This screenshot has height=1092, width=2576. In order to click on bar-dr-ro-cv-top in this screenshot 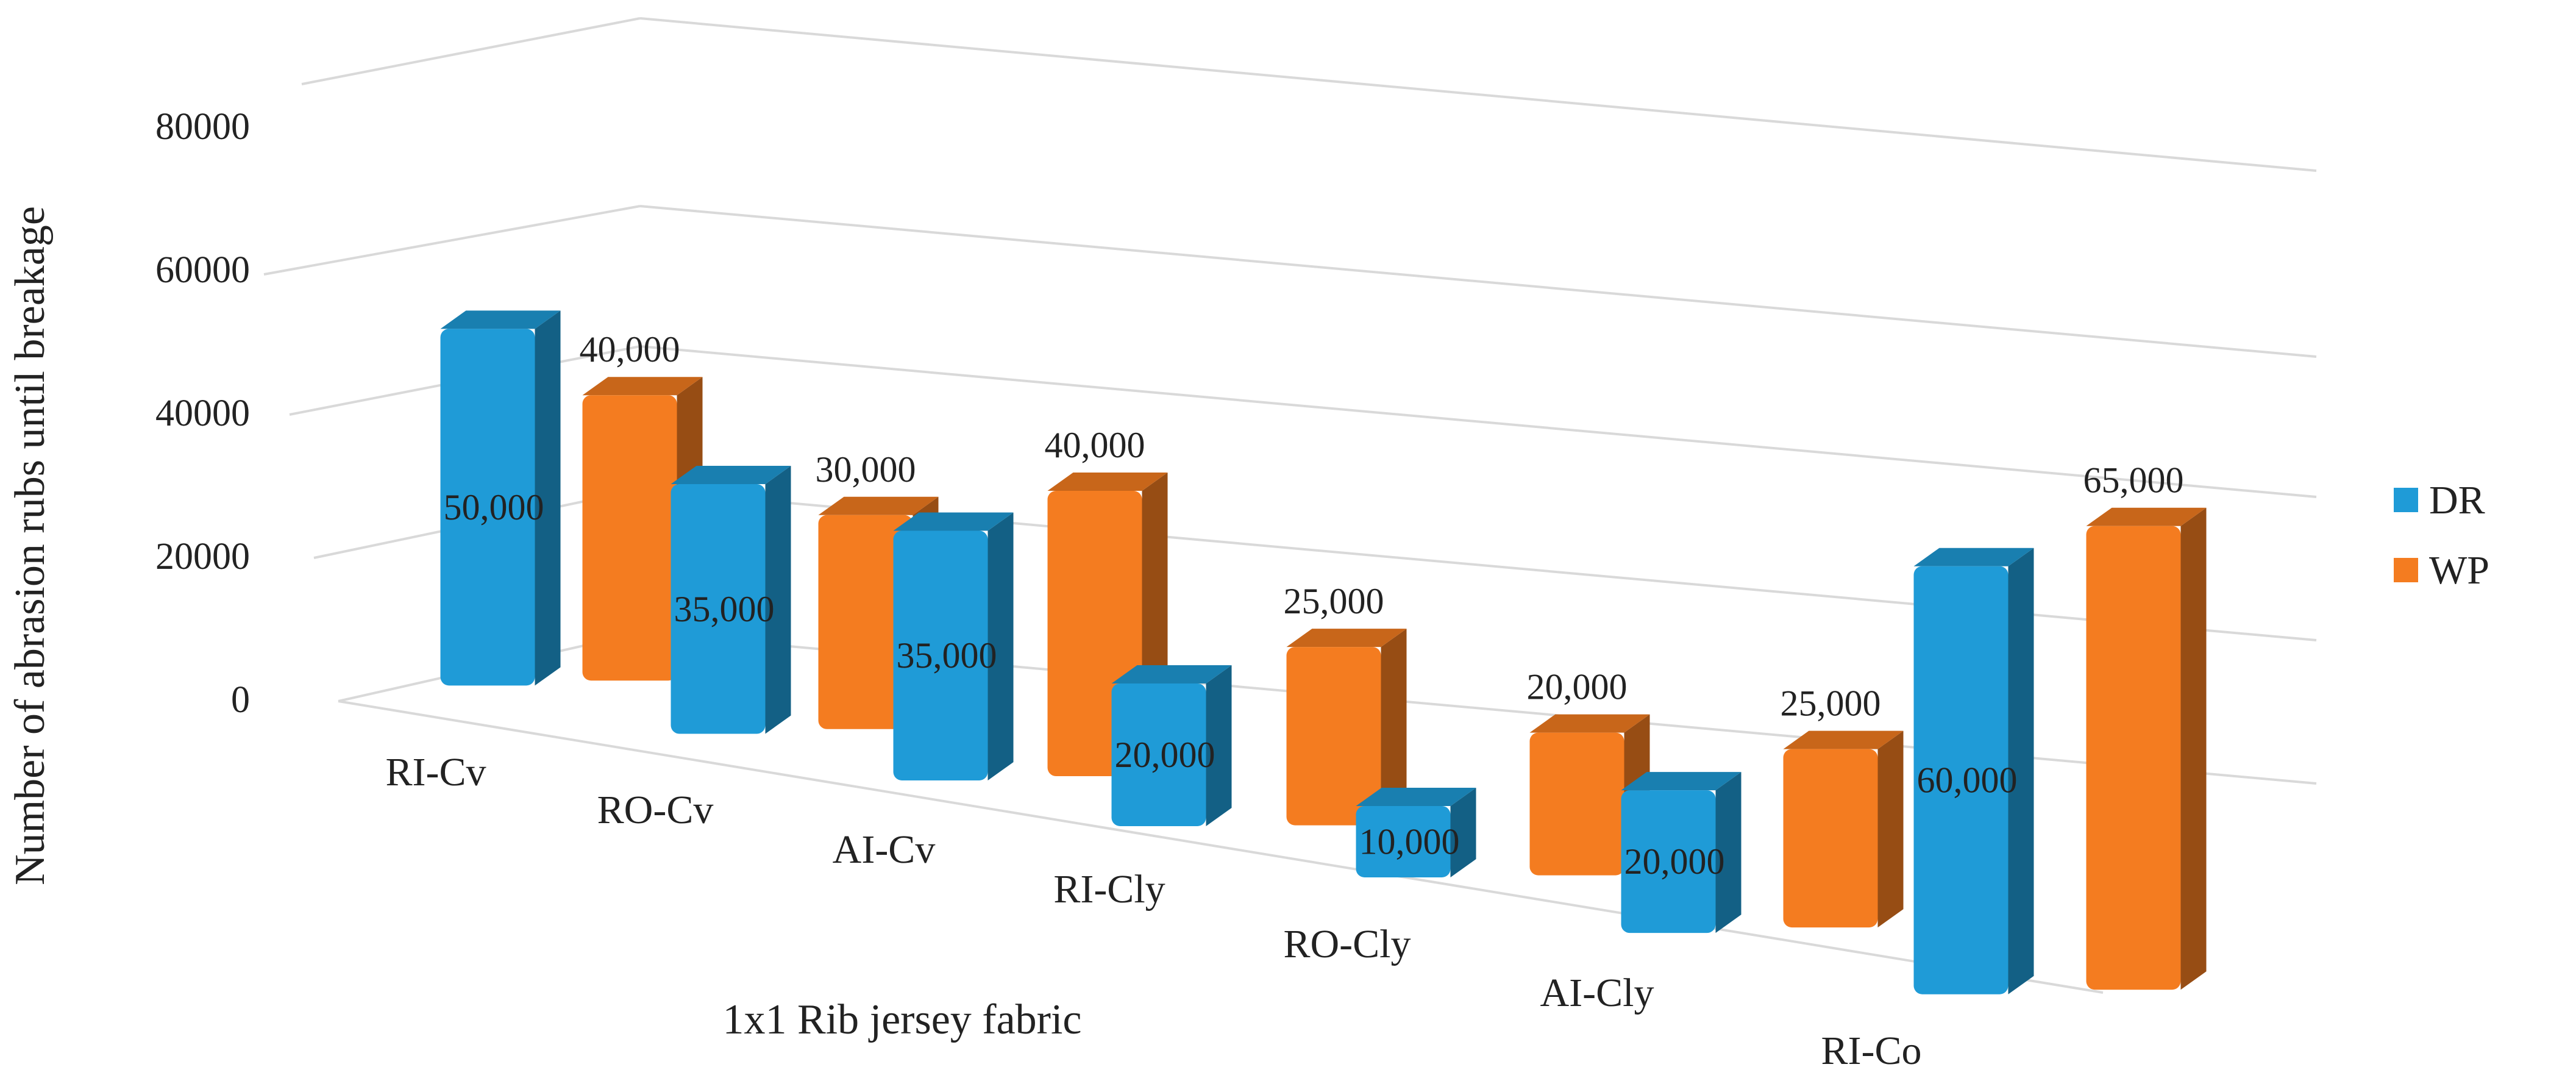, I will do `click(731, 475)`.